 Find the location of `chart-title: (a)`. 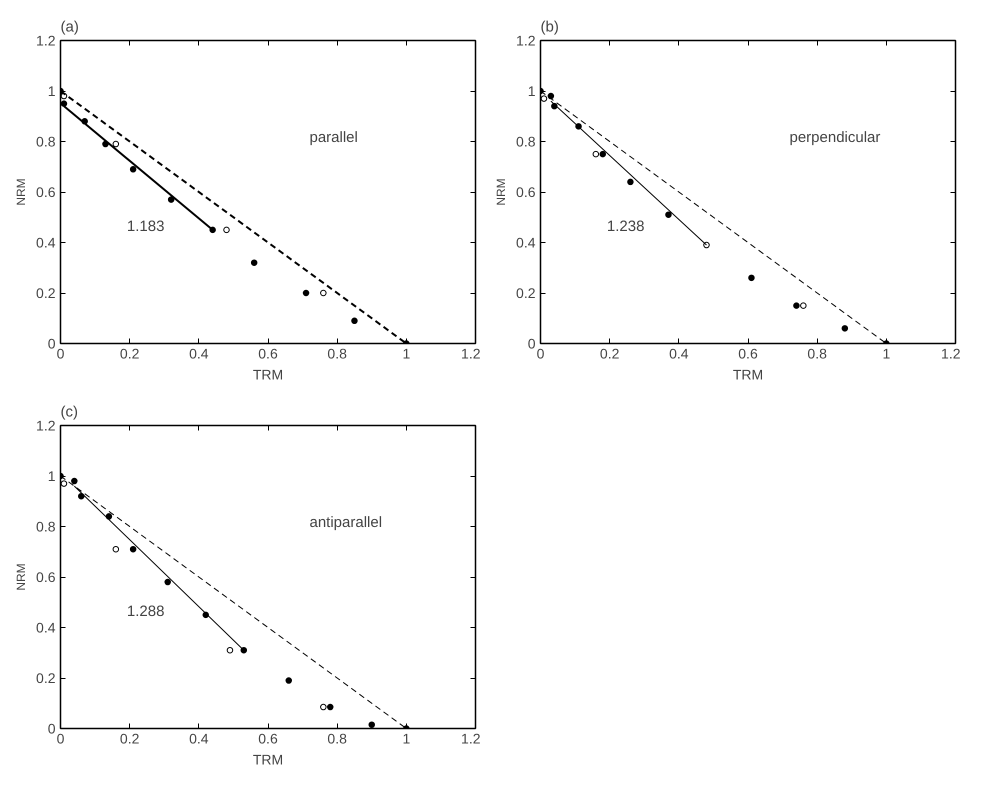

chart-title: (a) is located at coordinates (69, 27).